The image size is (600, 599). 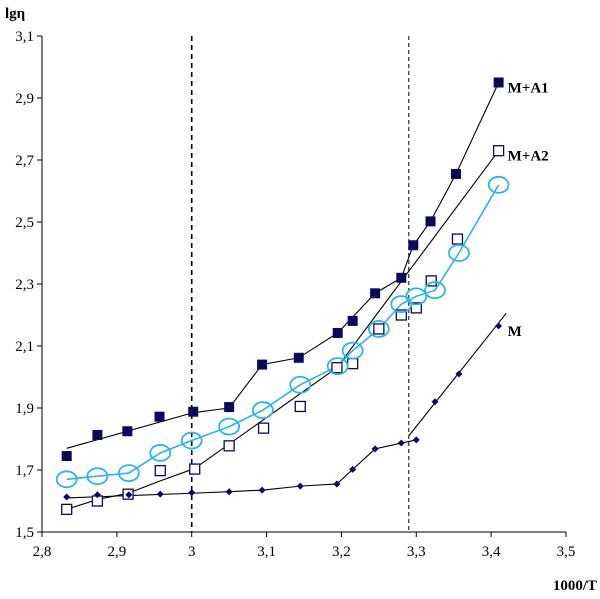 I want to click on x-axis-title: 1000/T, so click(x=575, y=586).